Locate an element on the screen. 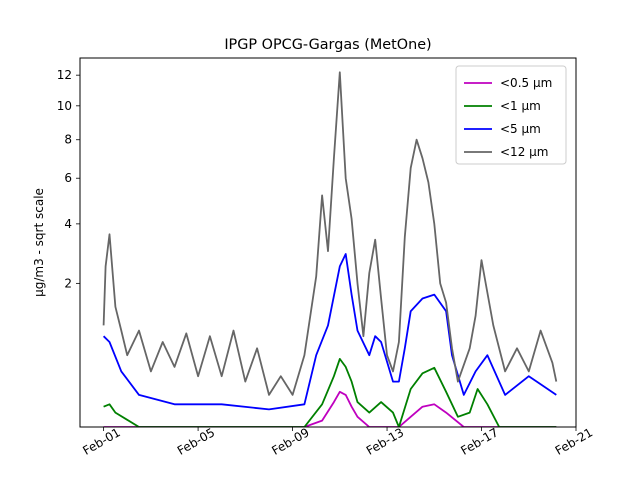 This screenshot has height=480, width=640. series-line-1-m is located at coordinates (330, 392).